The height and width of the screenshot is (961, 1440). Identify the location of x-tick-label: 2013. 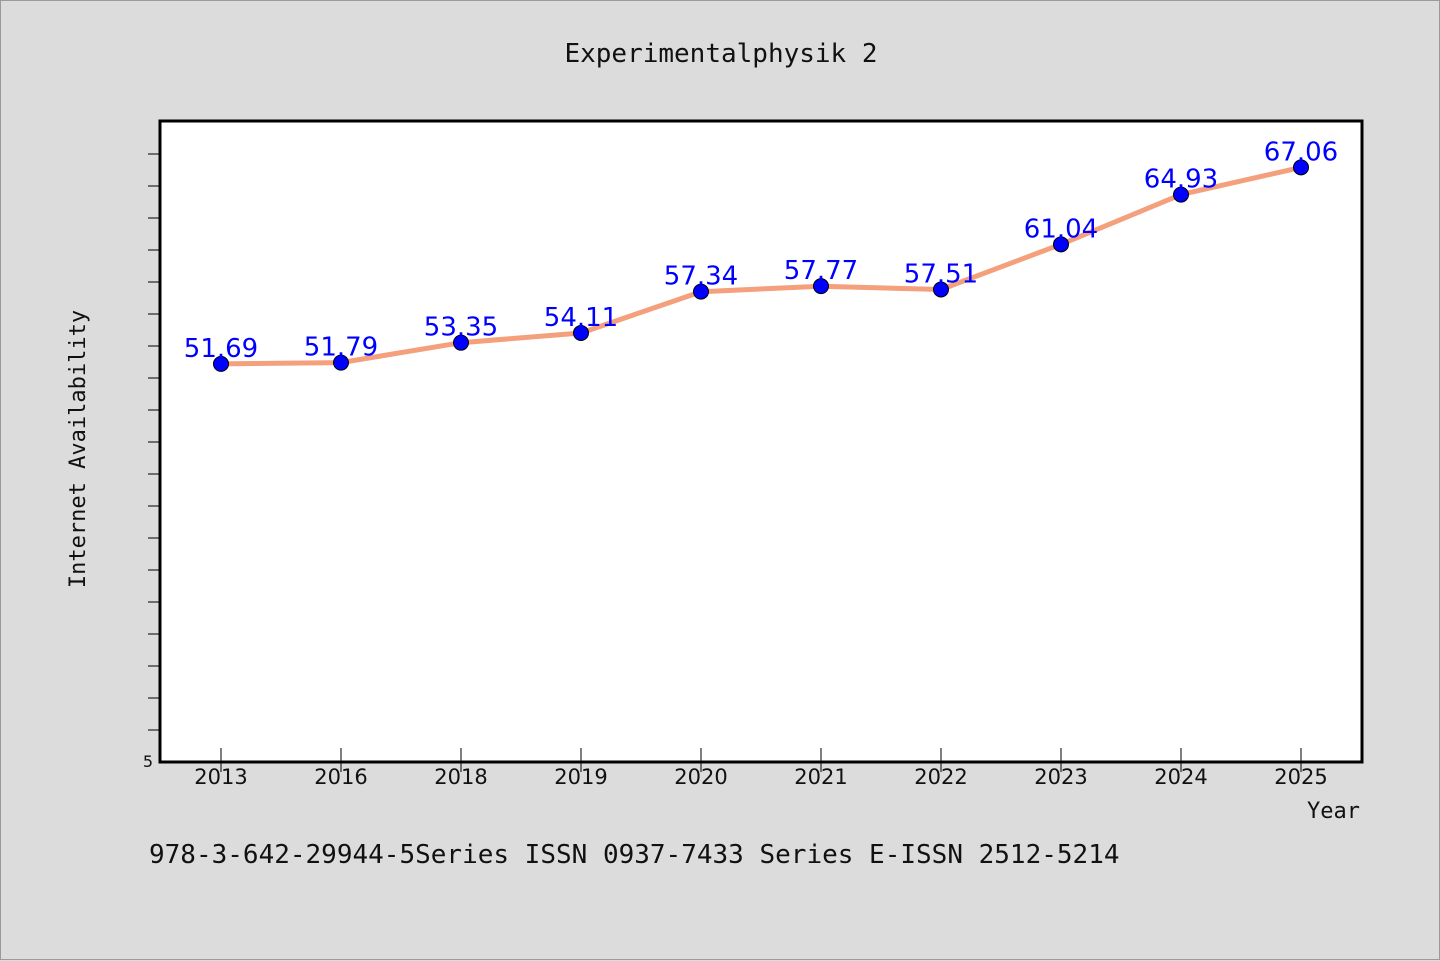
(220, 777).